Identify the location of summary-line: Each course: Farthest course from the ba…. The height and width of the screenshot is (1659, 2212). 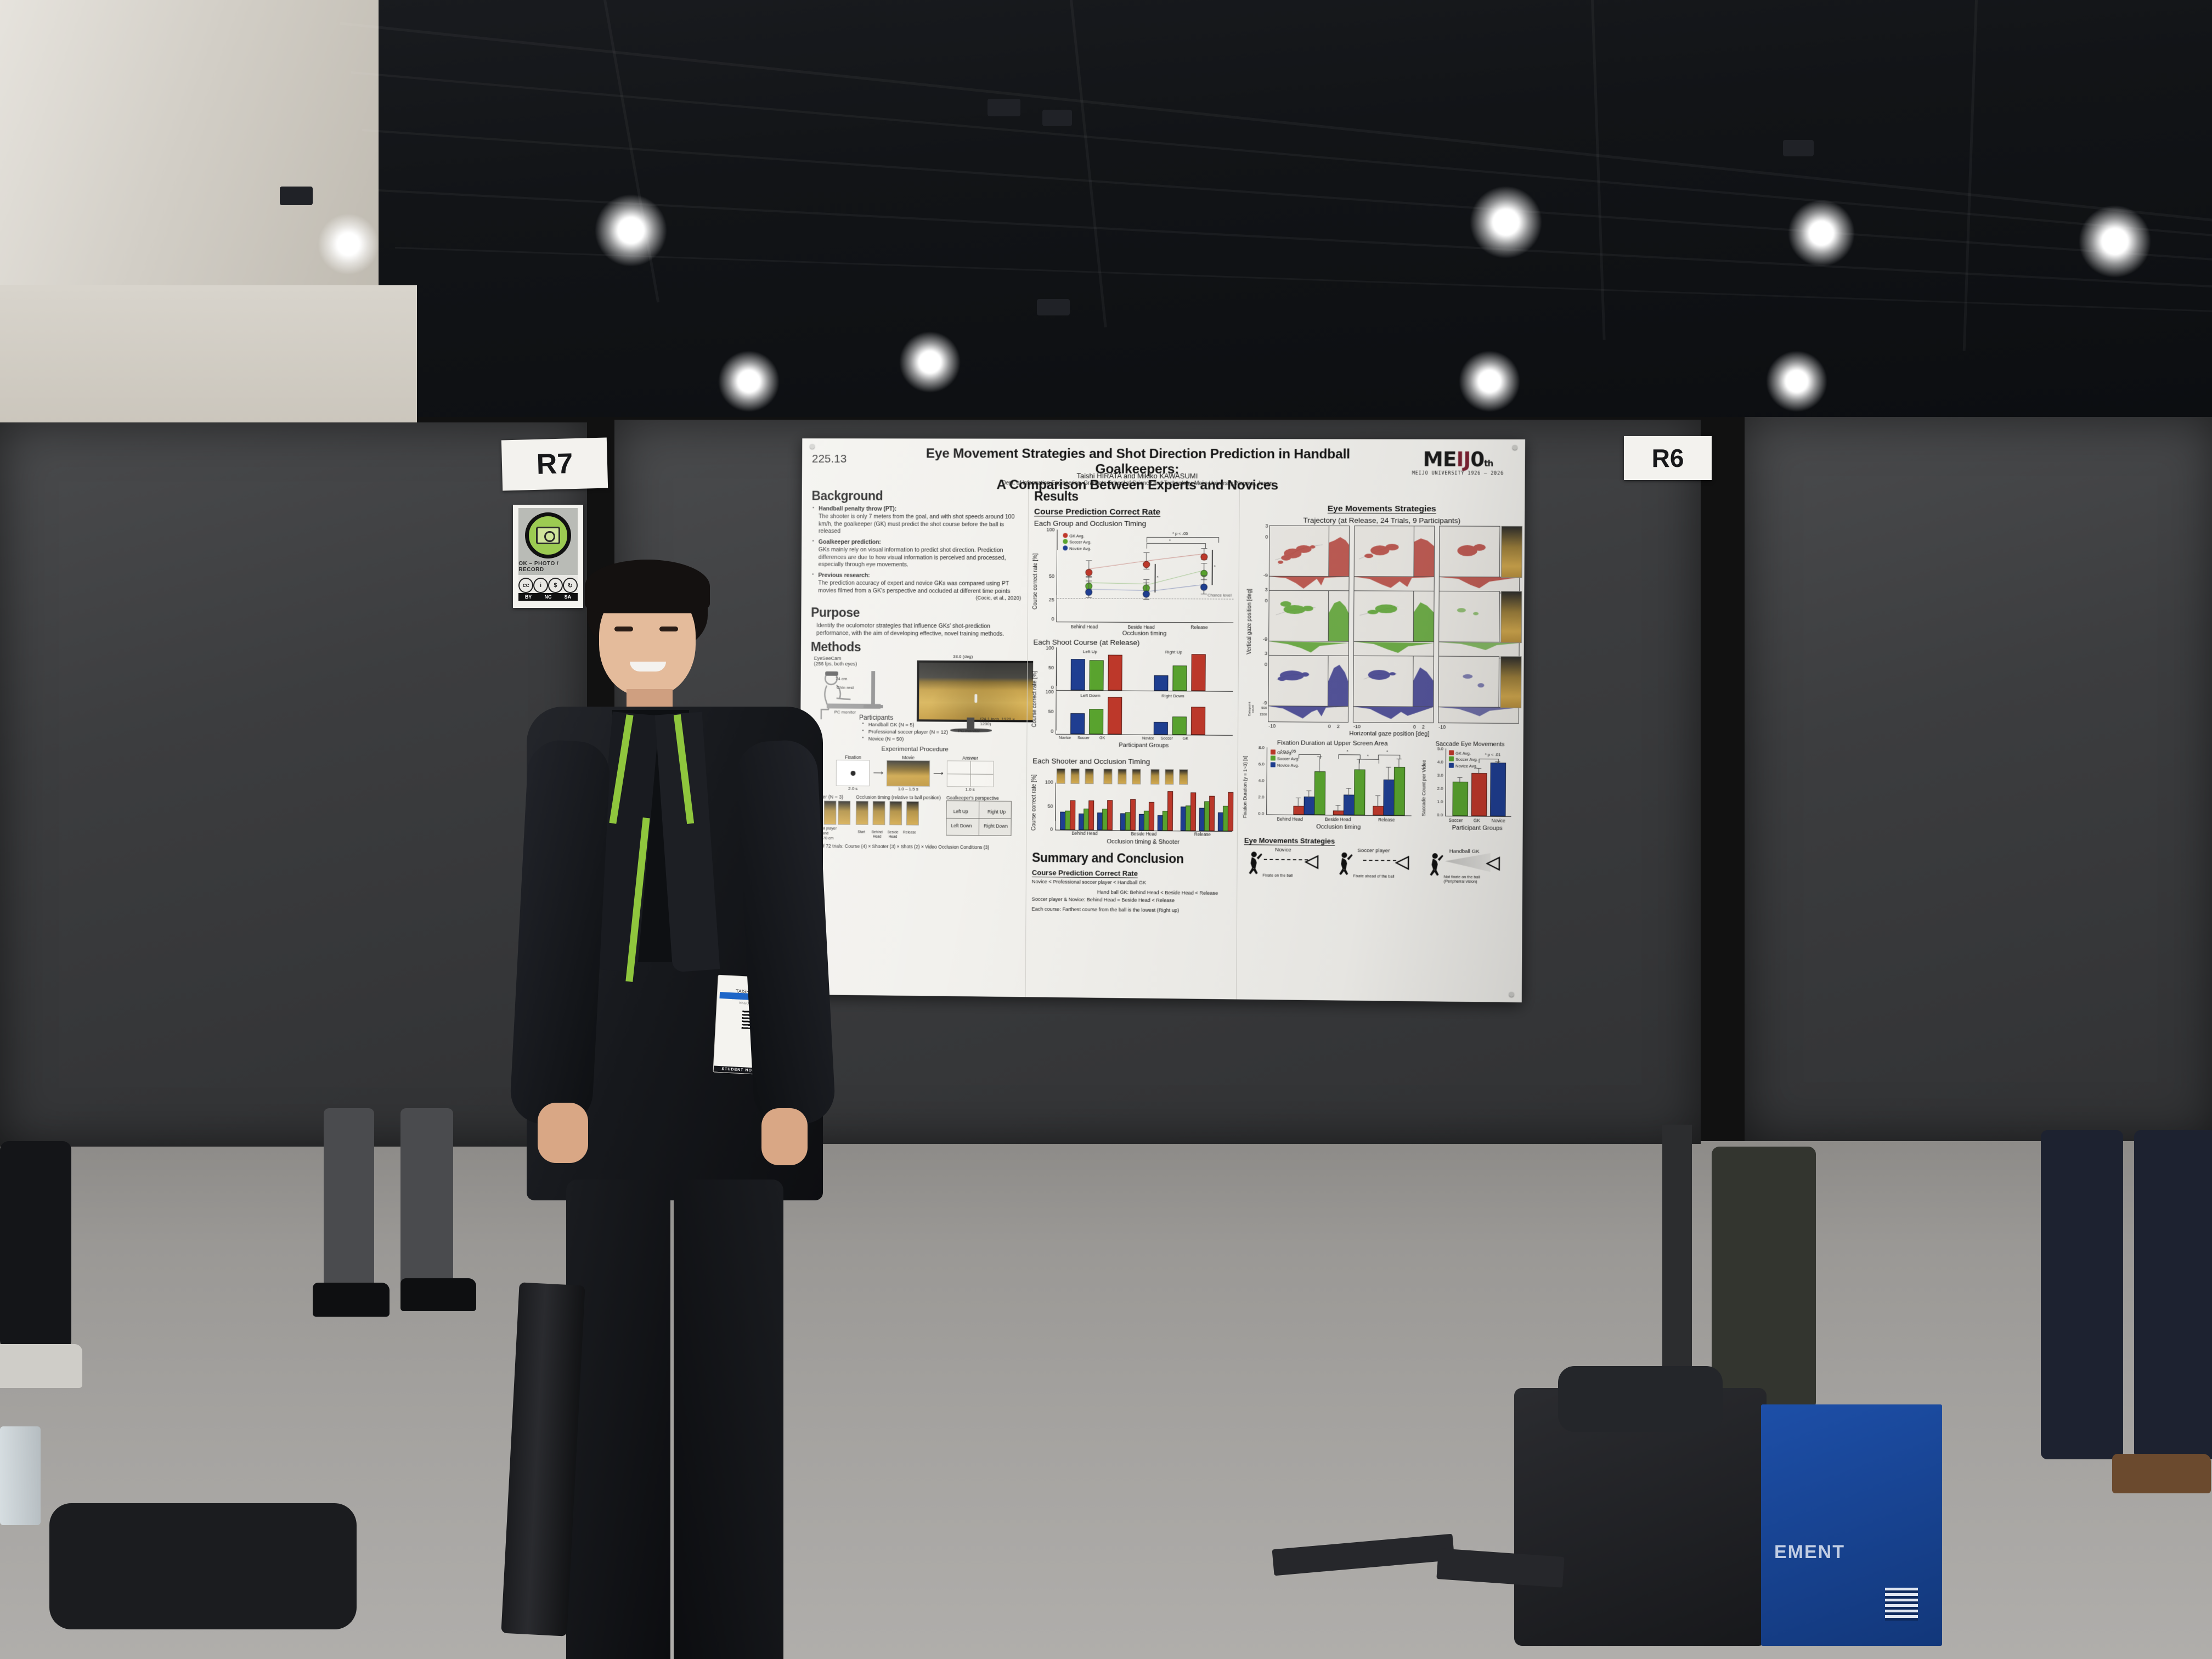
(1105, 909).